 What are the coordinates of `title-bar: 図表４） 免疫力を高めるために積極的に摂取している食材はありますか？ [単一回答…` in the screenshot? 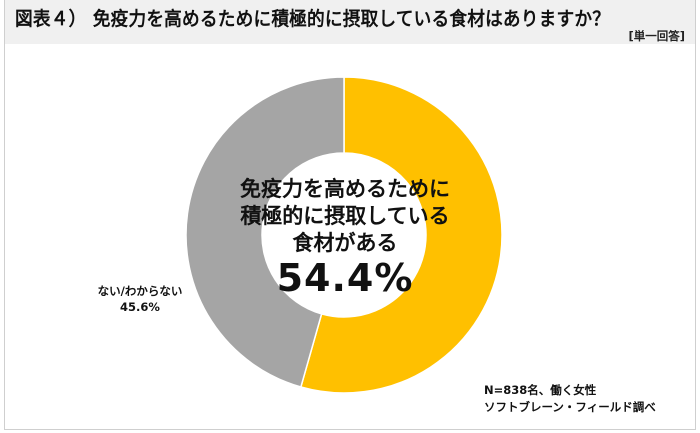 It's located at (350, 22).